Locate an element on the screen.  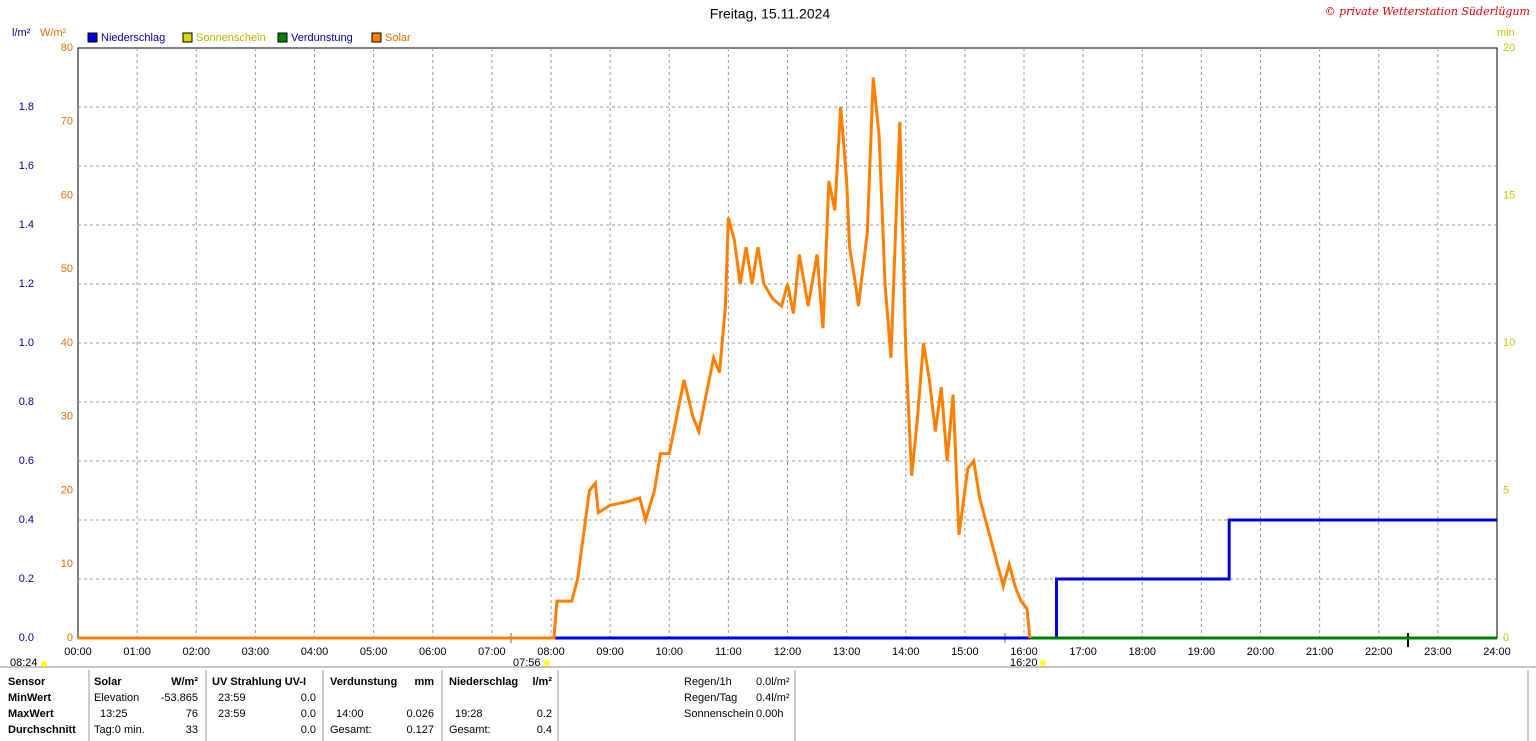
x-tick-label: 13:00 is located at coordinates (847, 652).